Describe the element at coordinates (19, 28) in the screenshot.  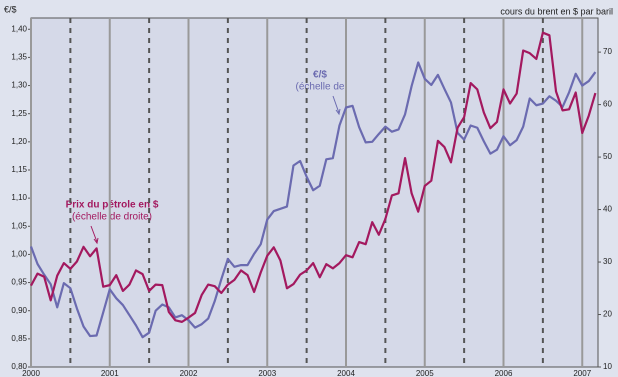
I see `y-tick-label: 1,40` at that location.